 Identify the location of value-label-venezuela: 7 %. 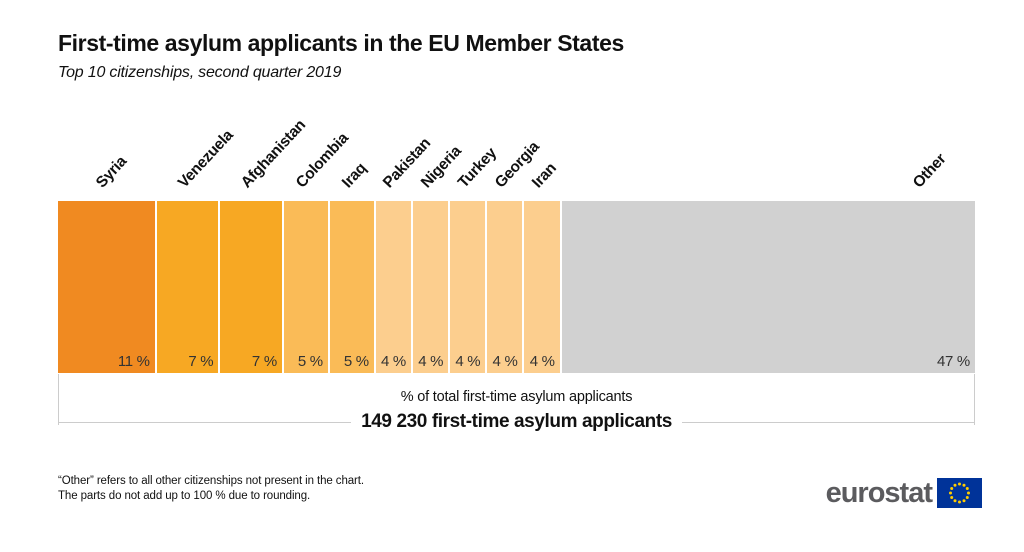
(201, 361).